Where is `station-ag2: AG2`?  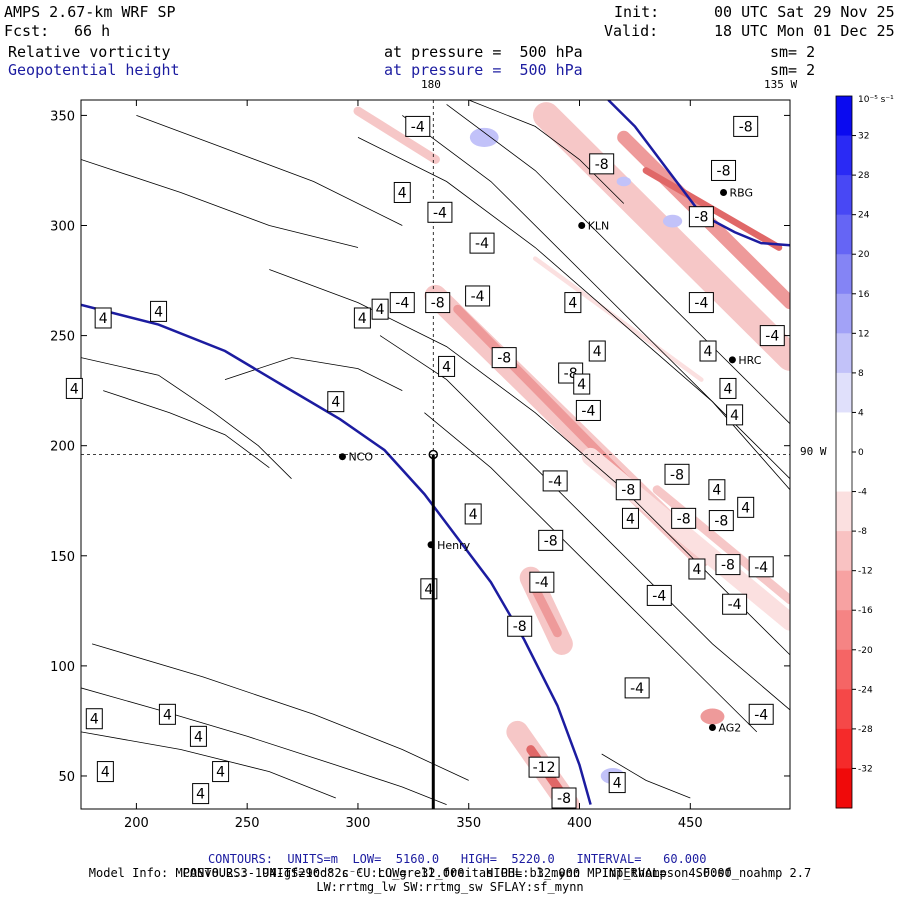
station-ag2: AG2 is located at coordinates (724, 728).